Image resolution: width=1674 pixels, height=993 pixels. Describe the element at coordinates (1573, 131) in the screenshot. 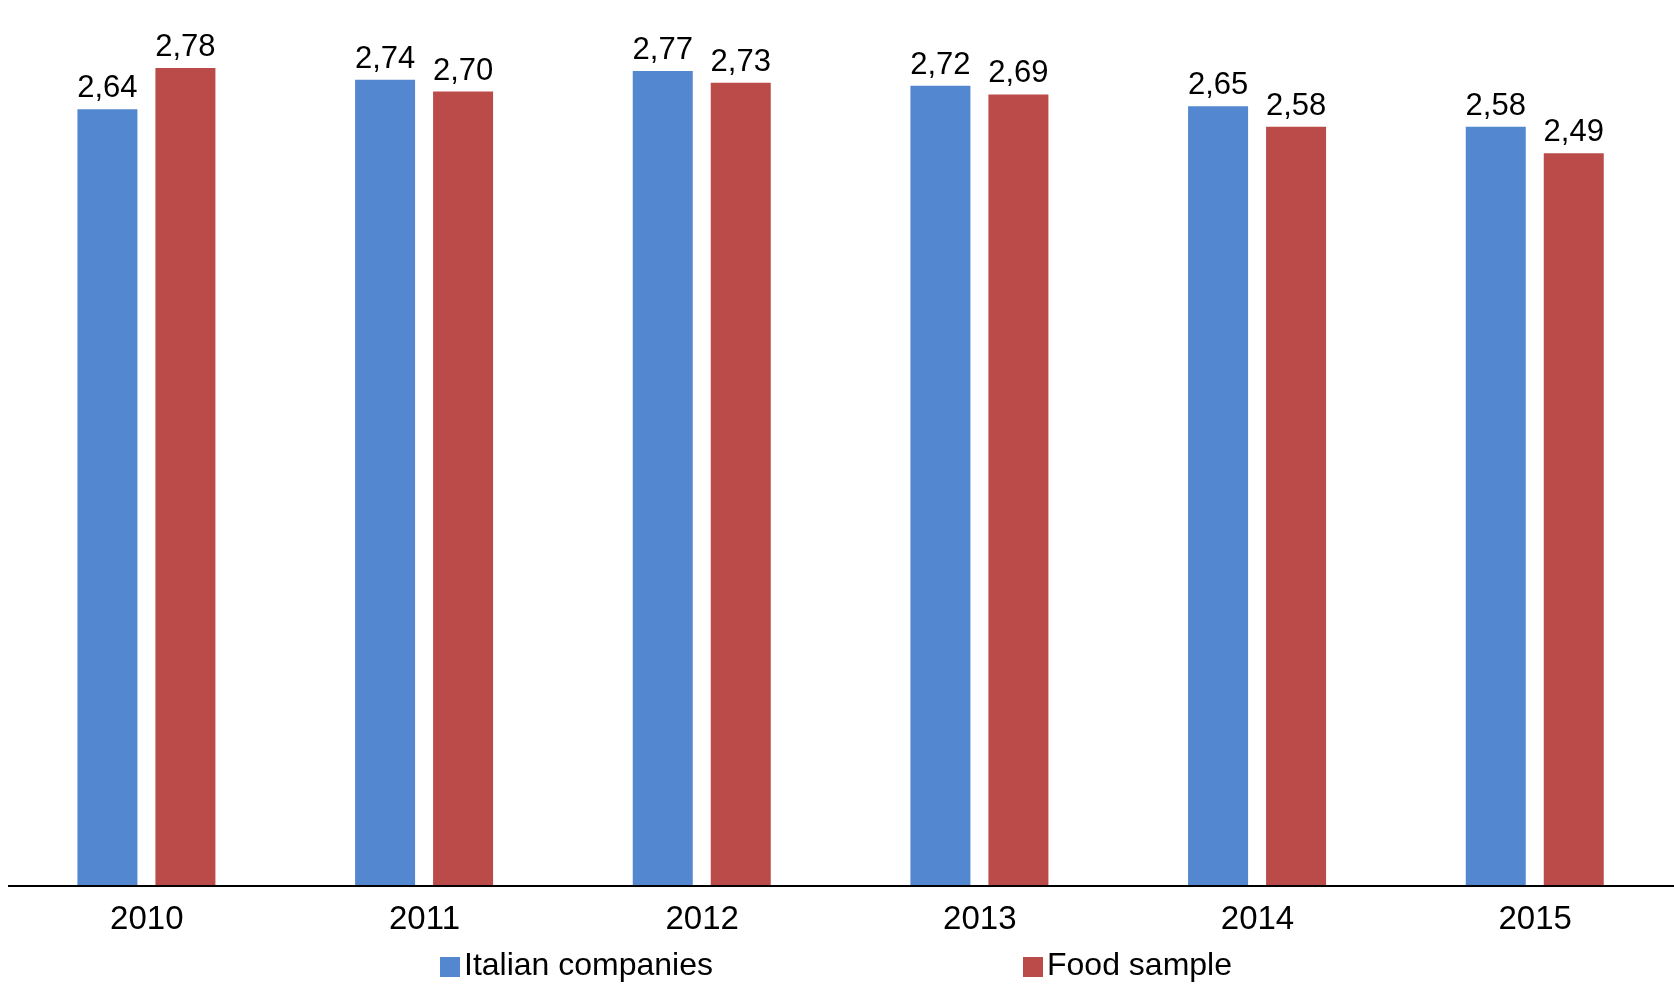

I see `data-label: 2,49` at that location.